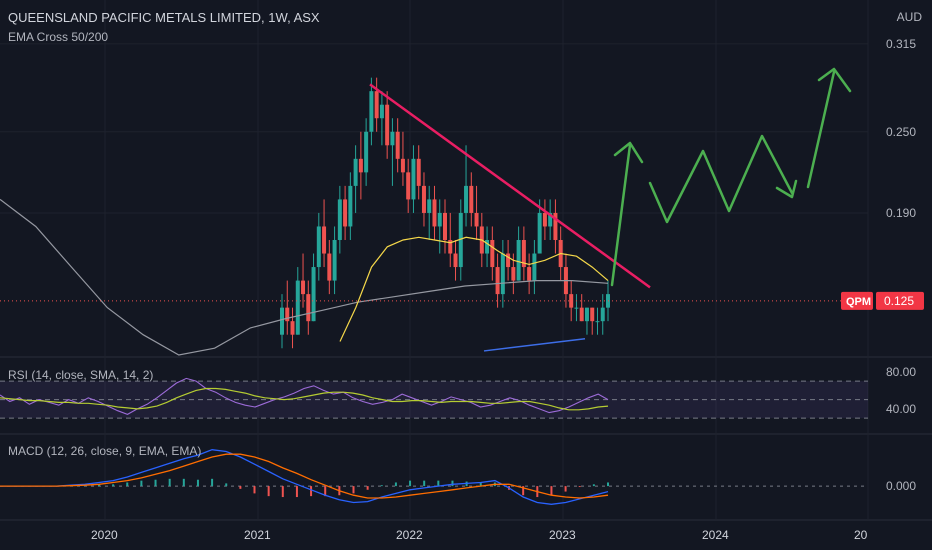 The image size is (932, 550). Describe the element at coordinates (105, 451) in the screenshot. I see `macd-label: MACD (12, 26, close, 9, EMA, EMA)` at that location.